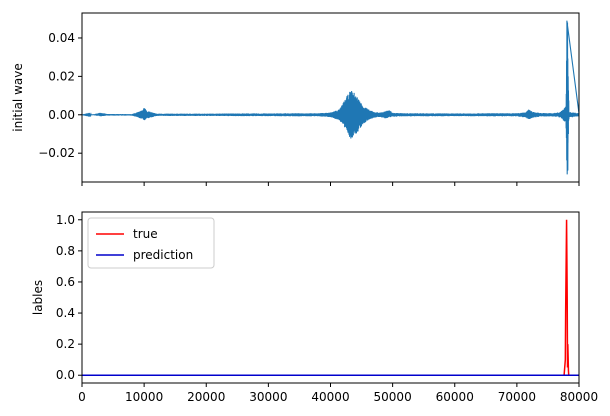 The width and height of the screenshot is (610, 416). I want to click on labels-x-tick-label: 0, so click(82, 397).